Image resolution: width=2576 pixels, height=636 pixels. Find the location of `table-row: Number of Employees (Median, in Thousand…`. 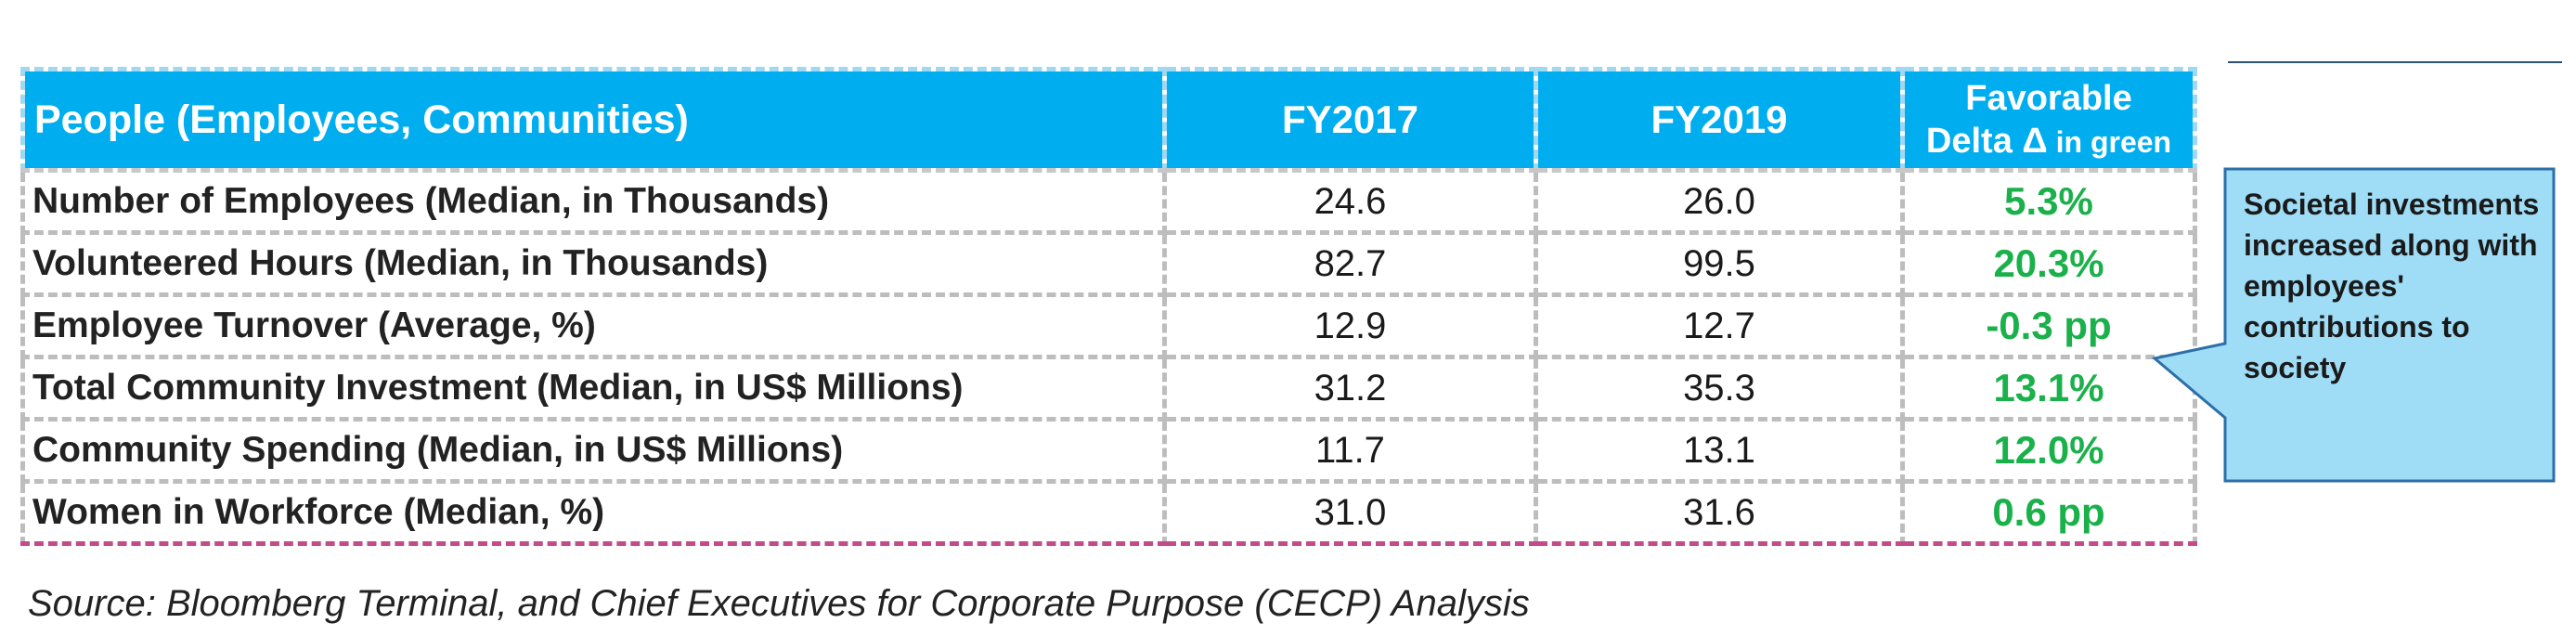

table-row: Number of Employees (Median, in Thousand… is located at coordinates (1108, 201).